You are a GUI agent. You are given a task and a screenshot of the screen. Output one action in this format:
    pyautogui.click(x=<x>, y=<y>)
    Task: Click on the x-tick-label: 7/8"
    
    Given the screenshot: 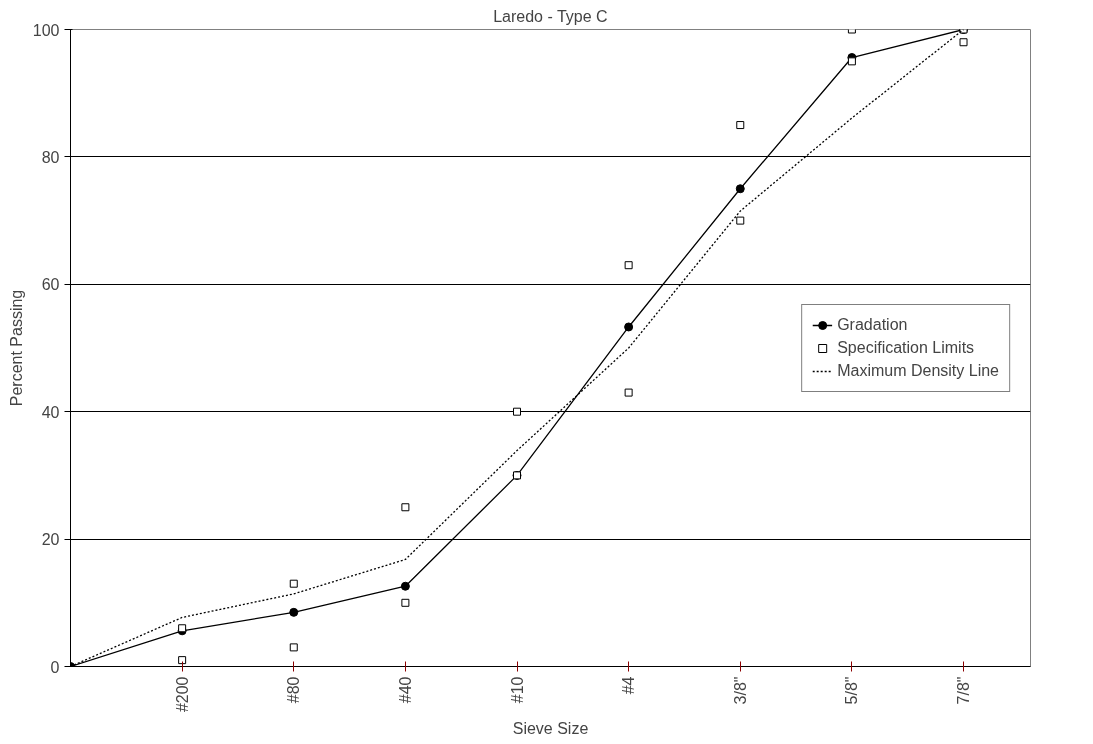 What is the action you would take?
    pyautogui.click(x=964, y=690)
    